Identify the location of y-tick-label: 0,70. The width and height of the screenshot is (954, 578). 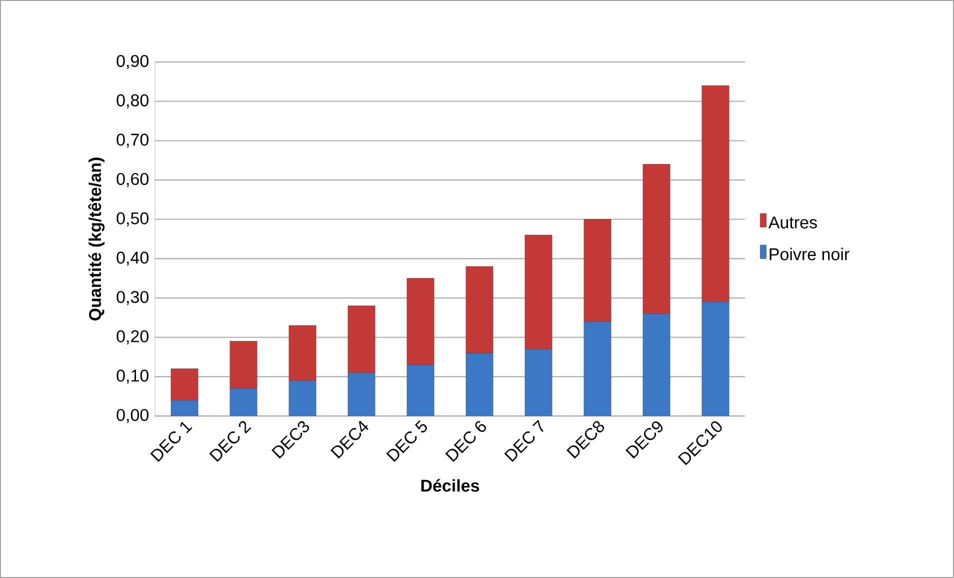
(132, 141).